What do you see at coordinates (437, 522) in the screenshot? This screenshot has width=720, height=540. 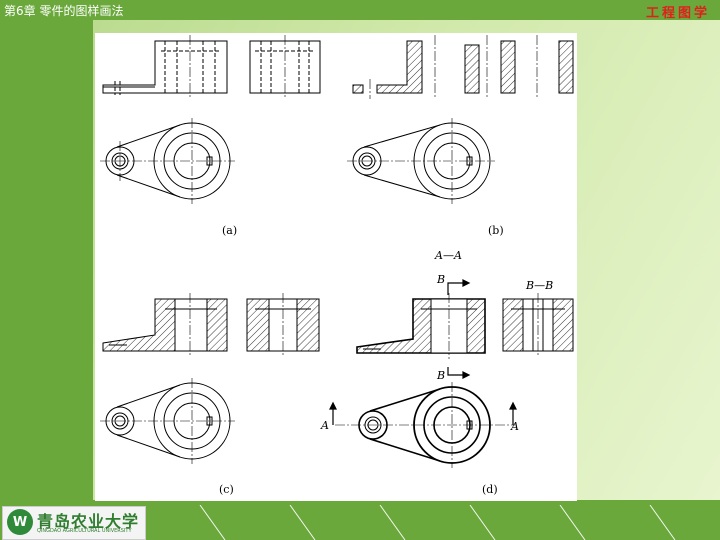 I see `footer-decoration` at bounding box center [437, 522].